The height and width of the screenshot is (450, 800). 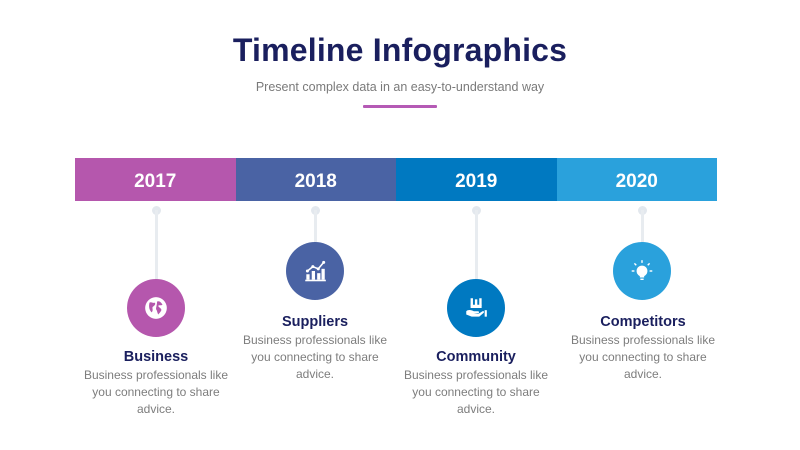 I want to click on year-segment-2018: 2018, so click(x=315, y=179).